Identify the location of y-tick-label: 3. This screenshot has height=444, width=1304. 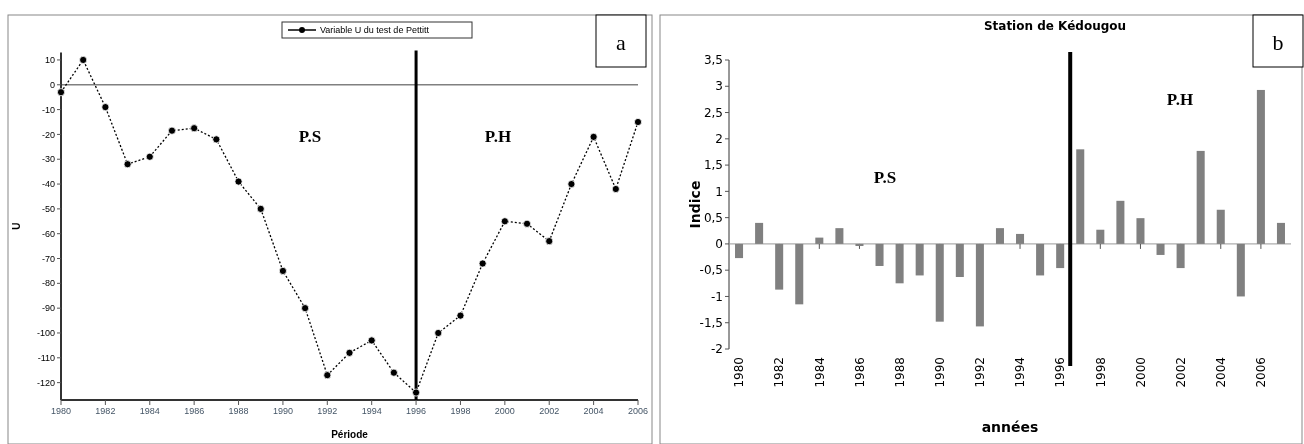
(719, 86).